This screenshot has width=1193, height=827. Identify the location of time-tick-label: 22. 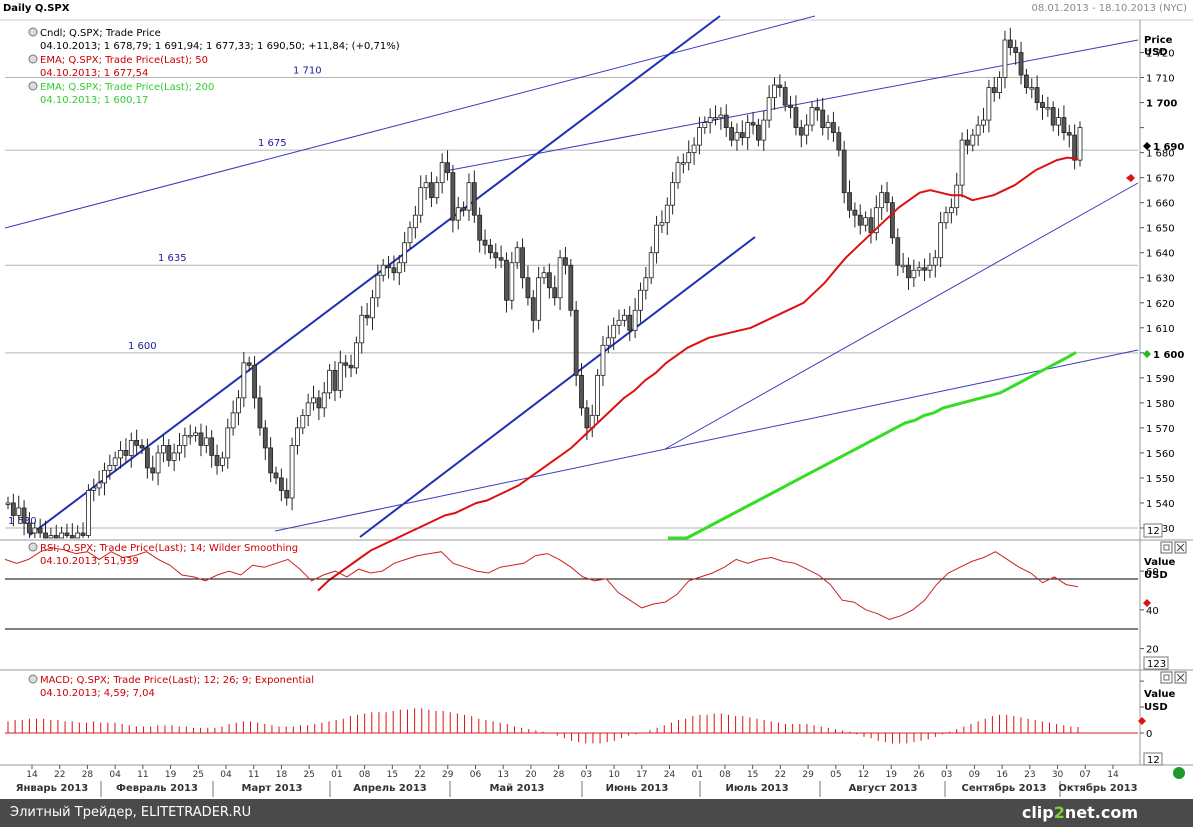
(780, 775).